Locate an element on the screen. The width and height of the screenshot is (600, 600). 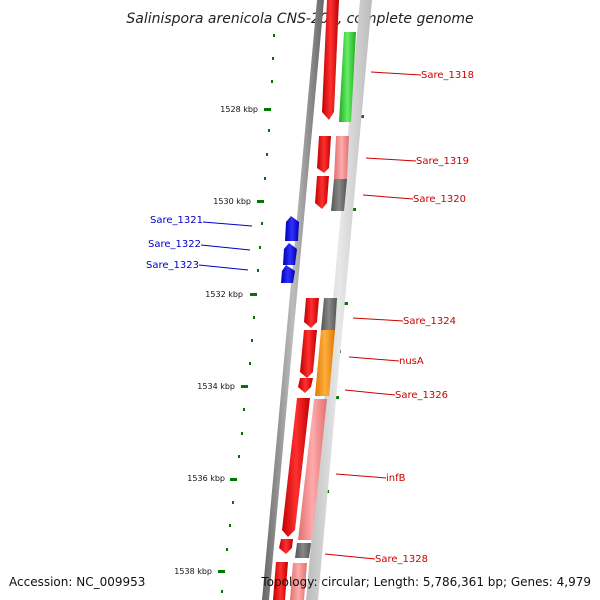
forward-genes is located at coordinates (306, 300).